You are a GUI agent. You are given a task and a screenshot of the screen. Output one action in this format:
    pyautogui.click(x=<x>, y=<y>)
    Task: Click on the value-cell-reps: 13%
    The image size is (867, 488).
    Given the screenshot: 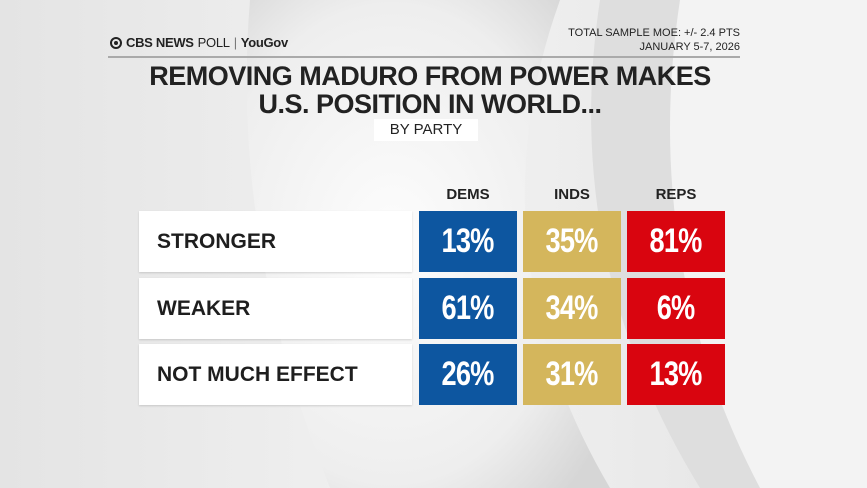 What is the action you would take?
    pyautogui.click(x=676, y=374)
    